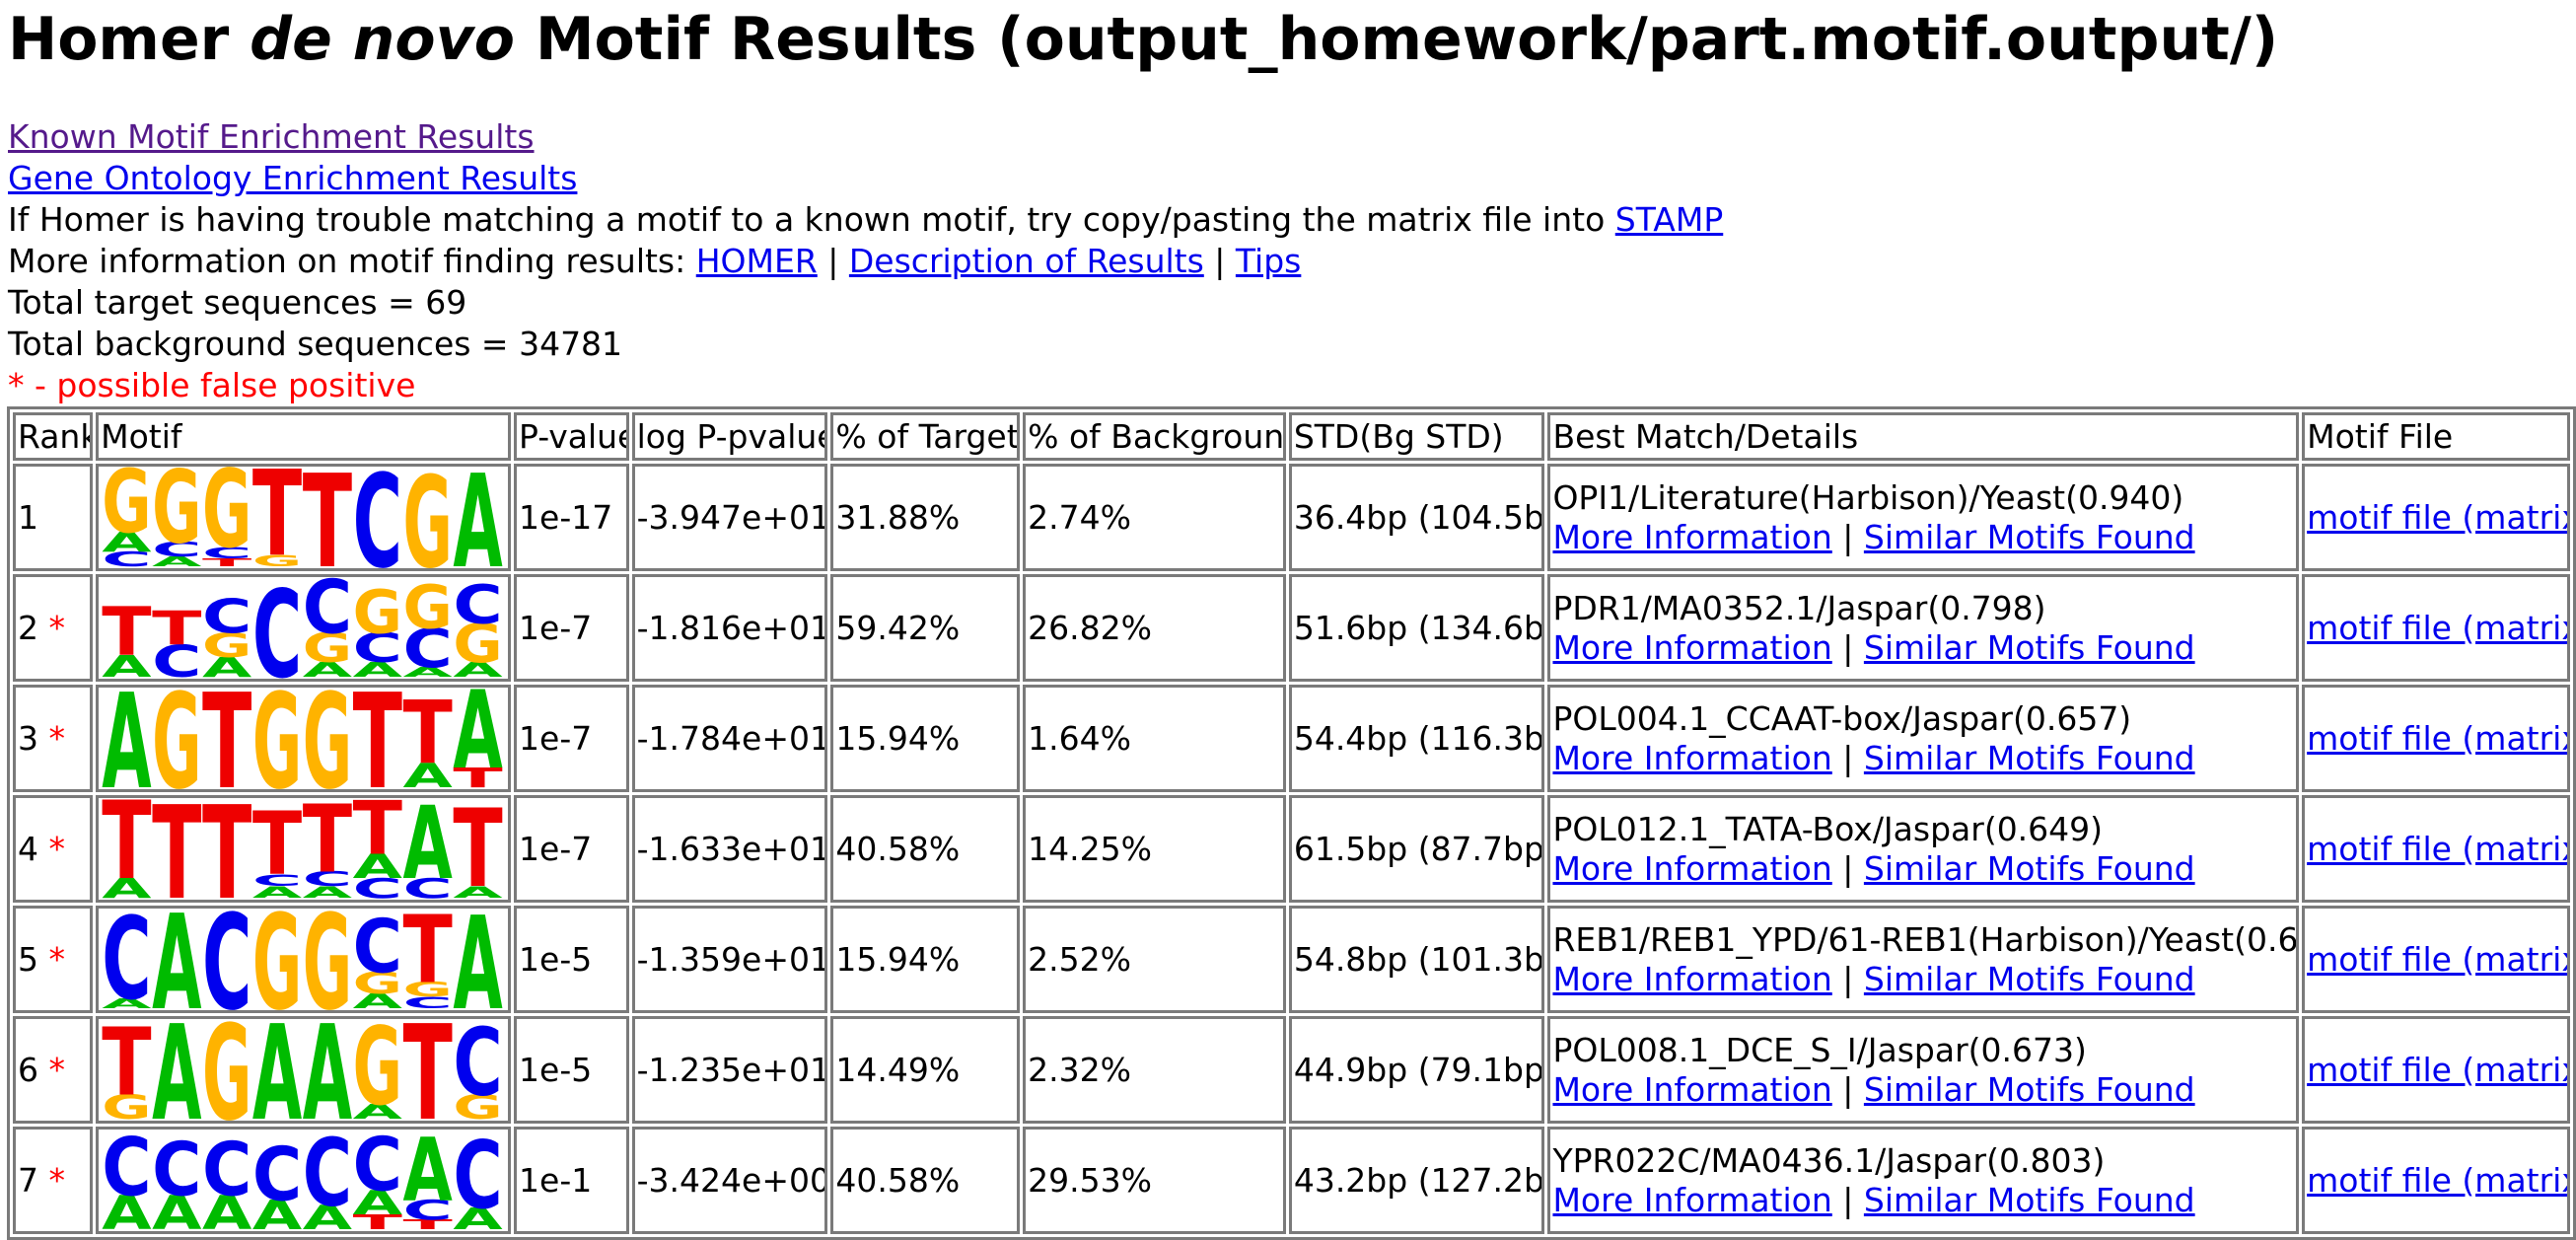 The image size is (2576, 1240). I want to click on header-std: STD(Bg STD), so click(1416, 436).